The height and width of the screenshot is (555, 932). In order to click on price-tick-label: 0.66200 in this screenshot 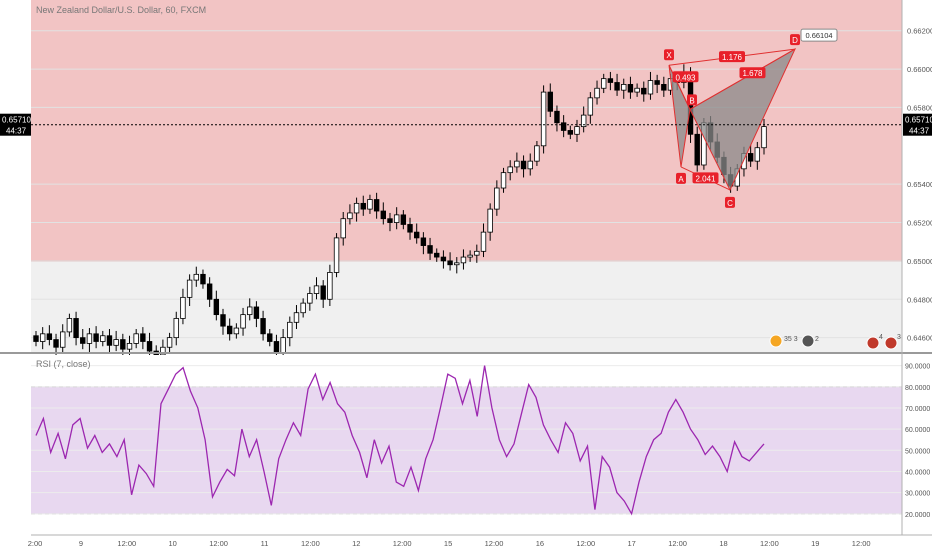, I will do `click(919, 31)`.